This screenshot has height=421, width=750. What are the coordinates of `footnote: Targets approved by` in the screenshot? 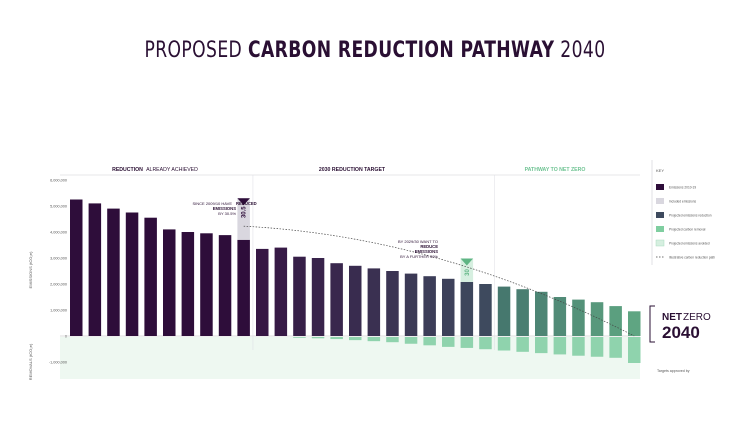 It's located at (673, 371).